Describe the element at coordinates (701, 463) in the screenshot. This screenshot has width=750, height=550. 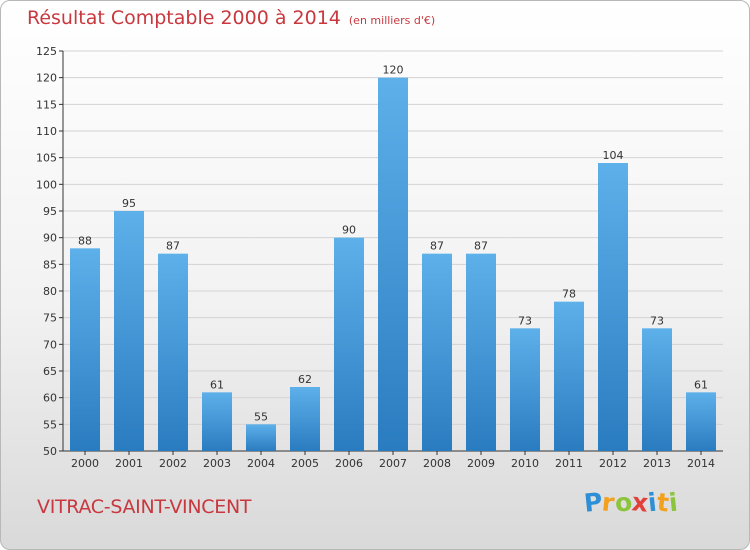
I see `x-tick-label: 2014` at that location.